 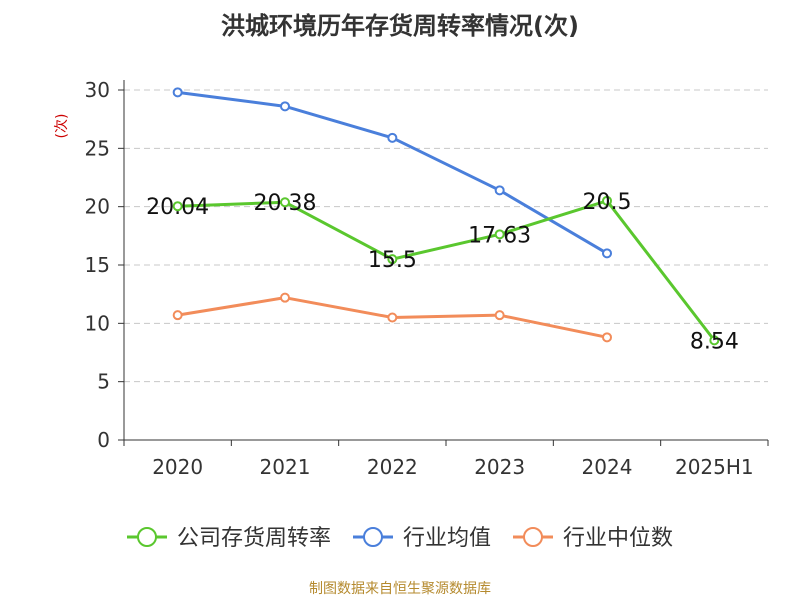 I want to click on x-tick-label: 2024, so click(x=607, y=467).